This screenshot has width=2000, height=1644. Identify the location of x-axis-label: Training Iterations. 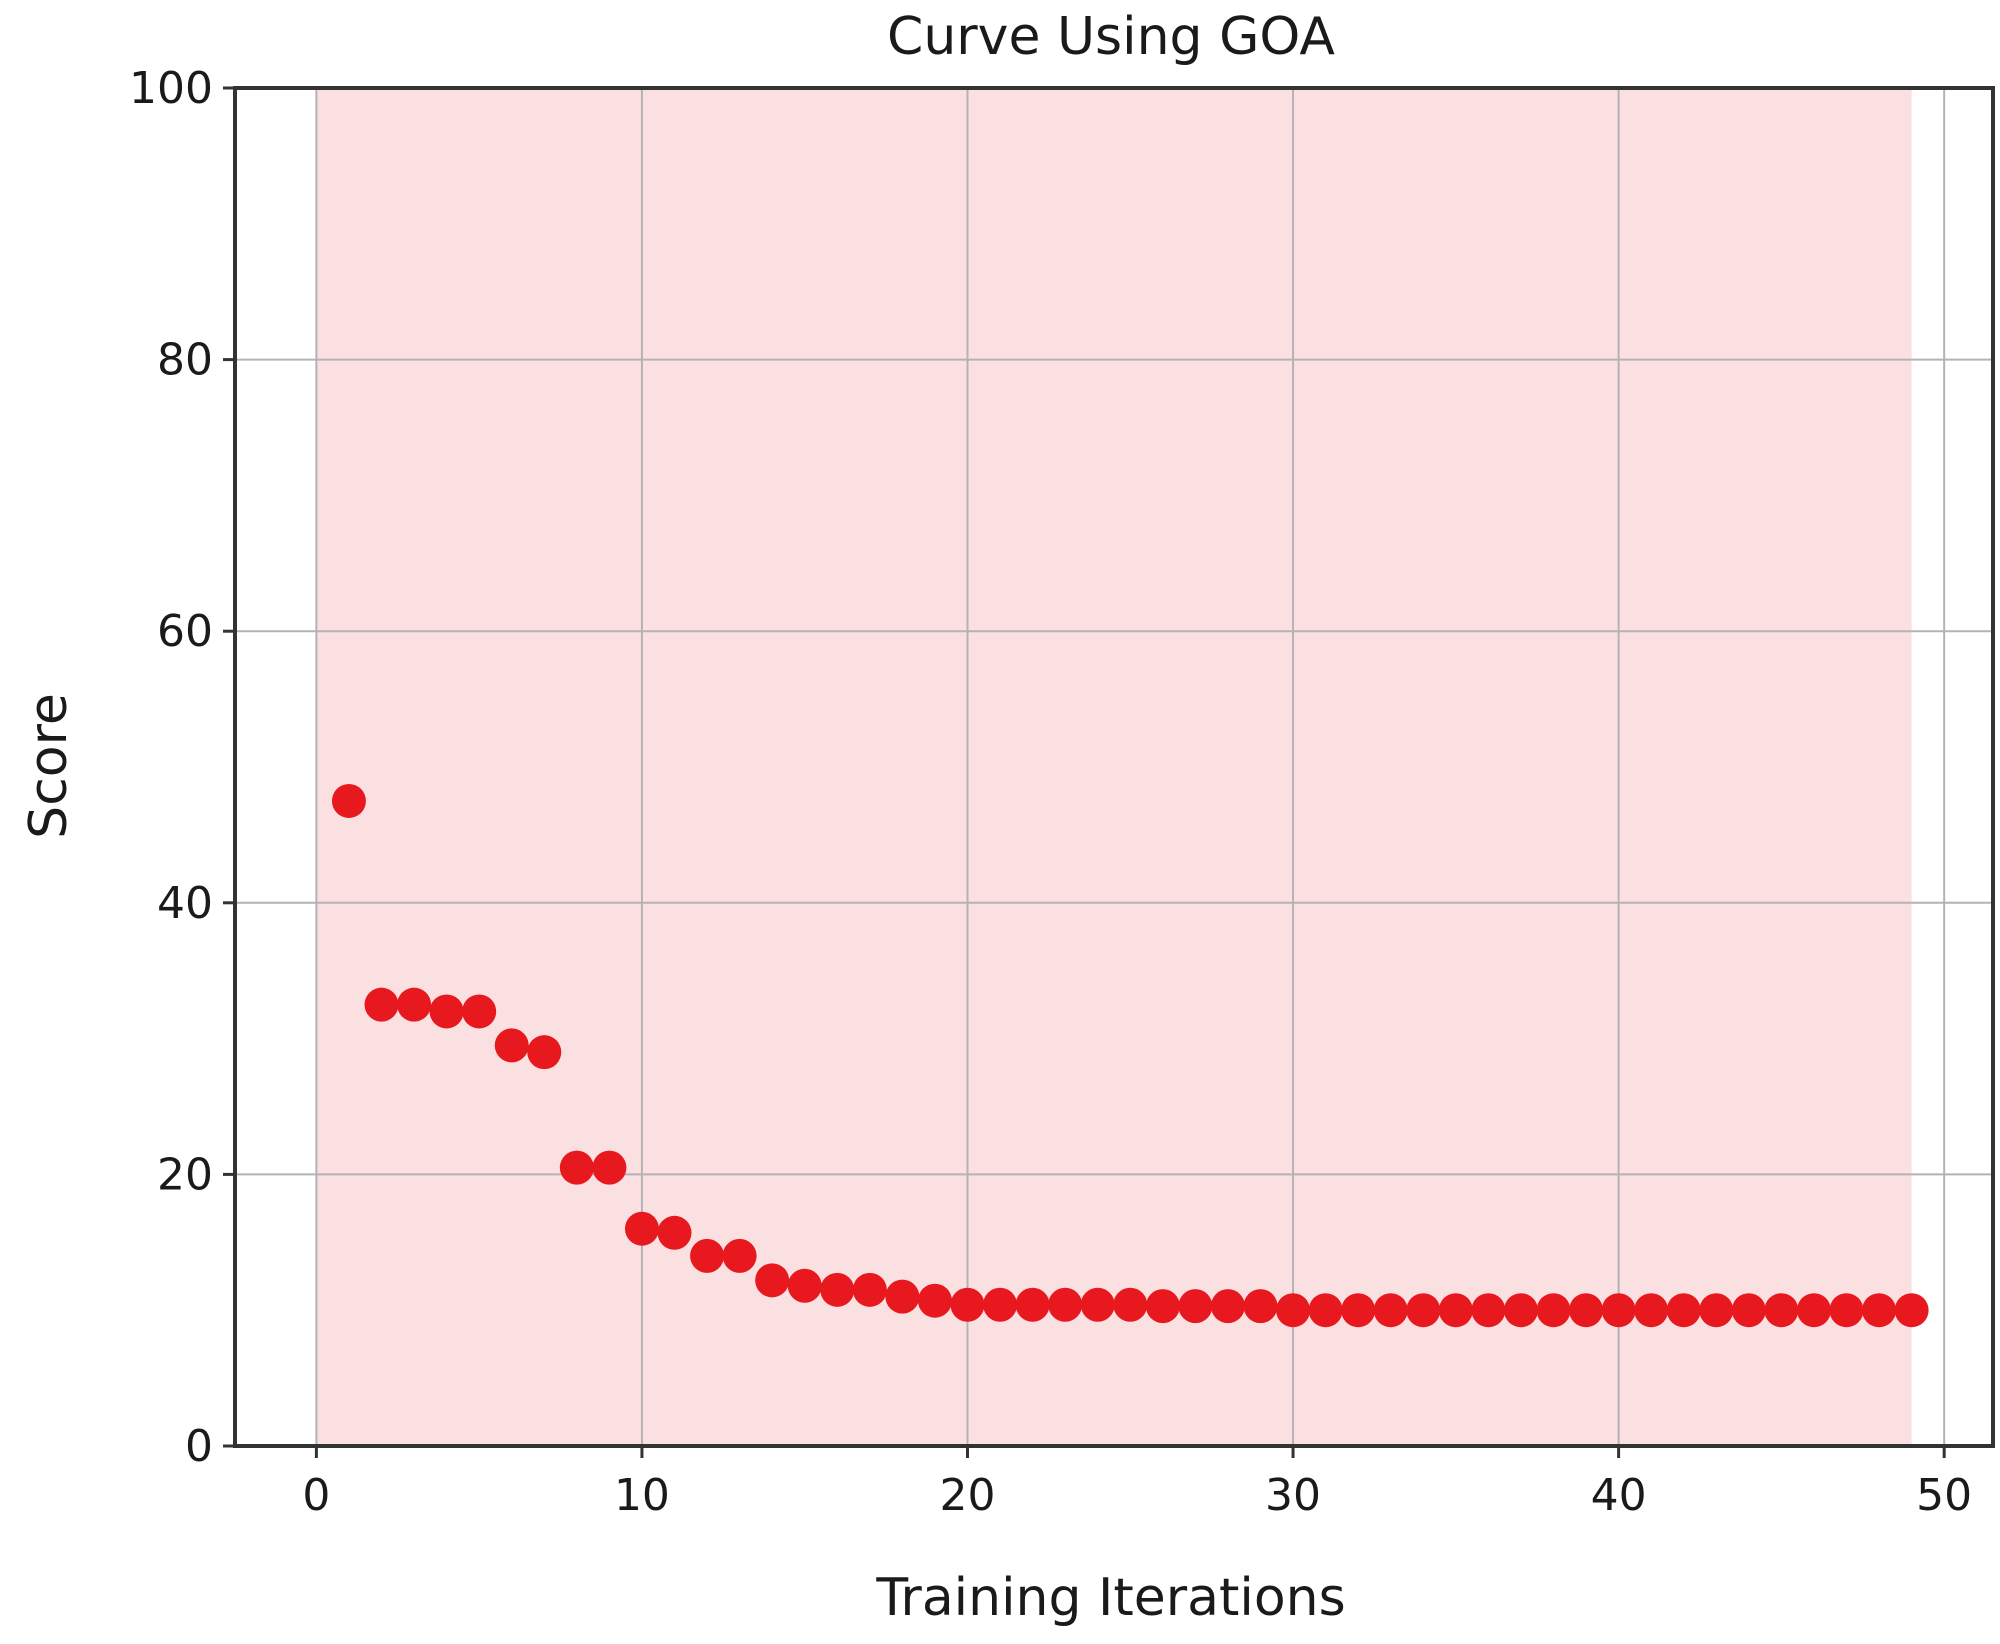
(1110, 1598).